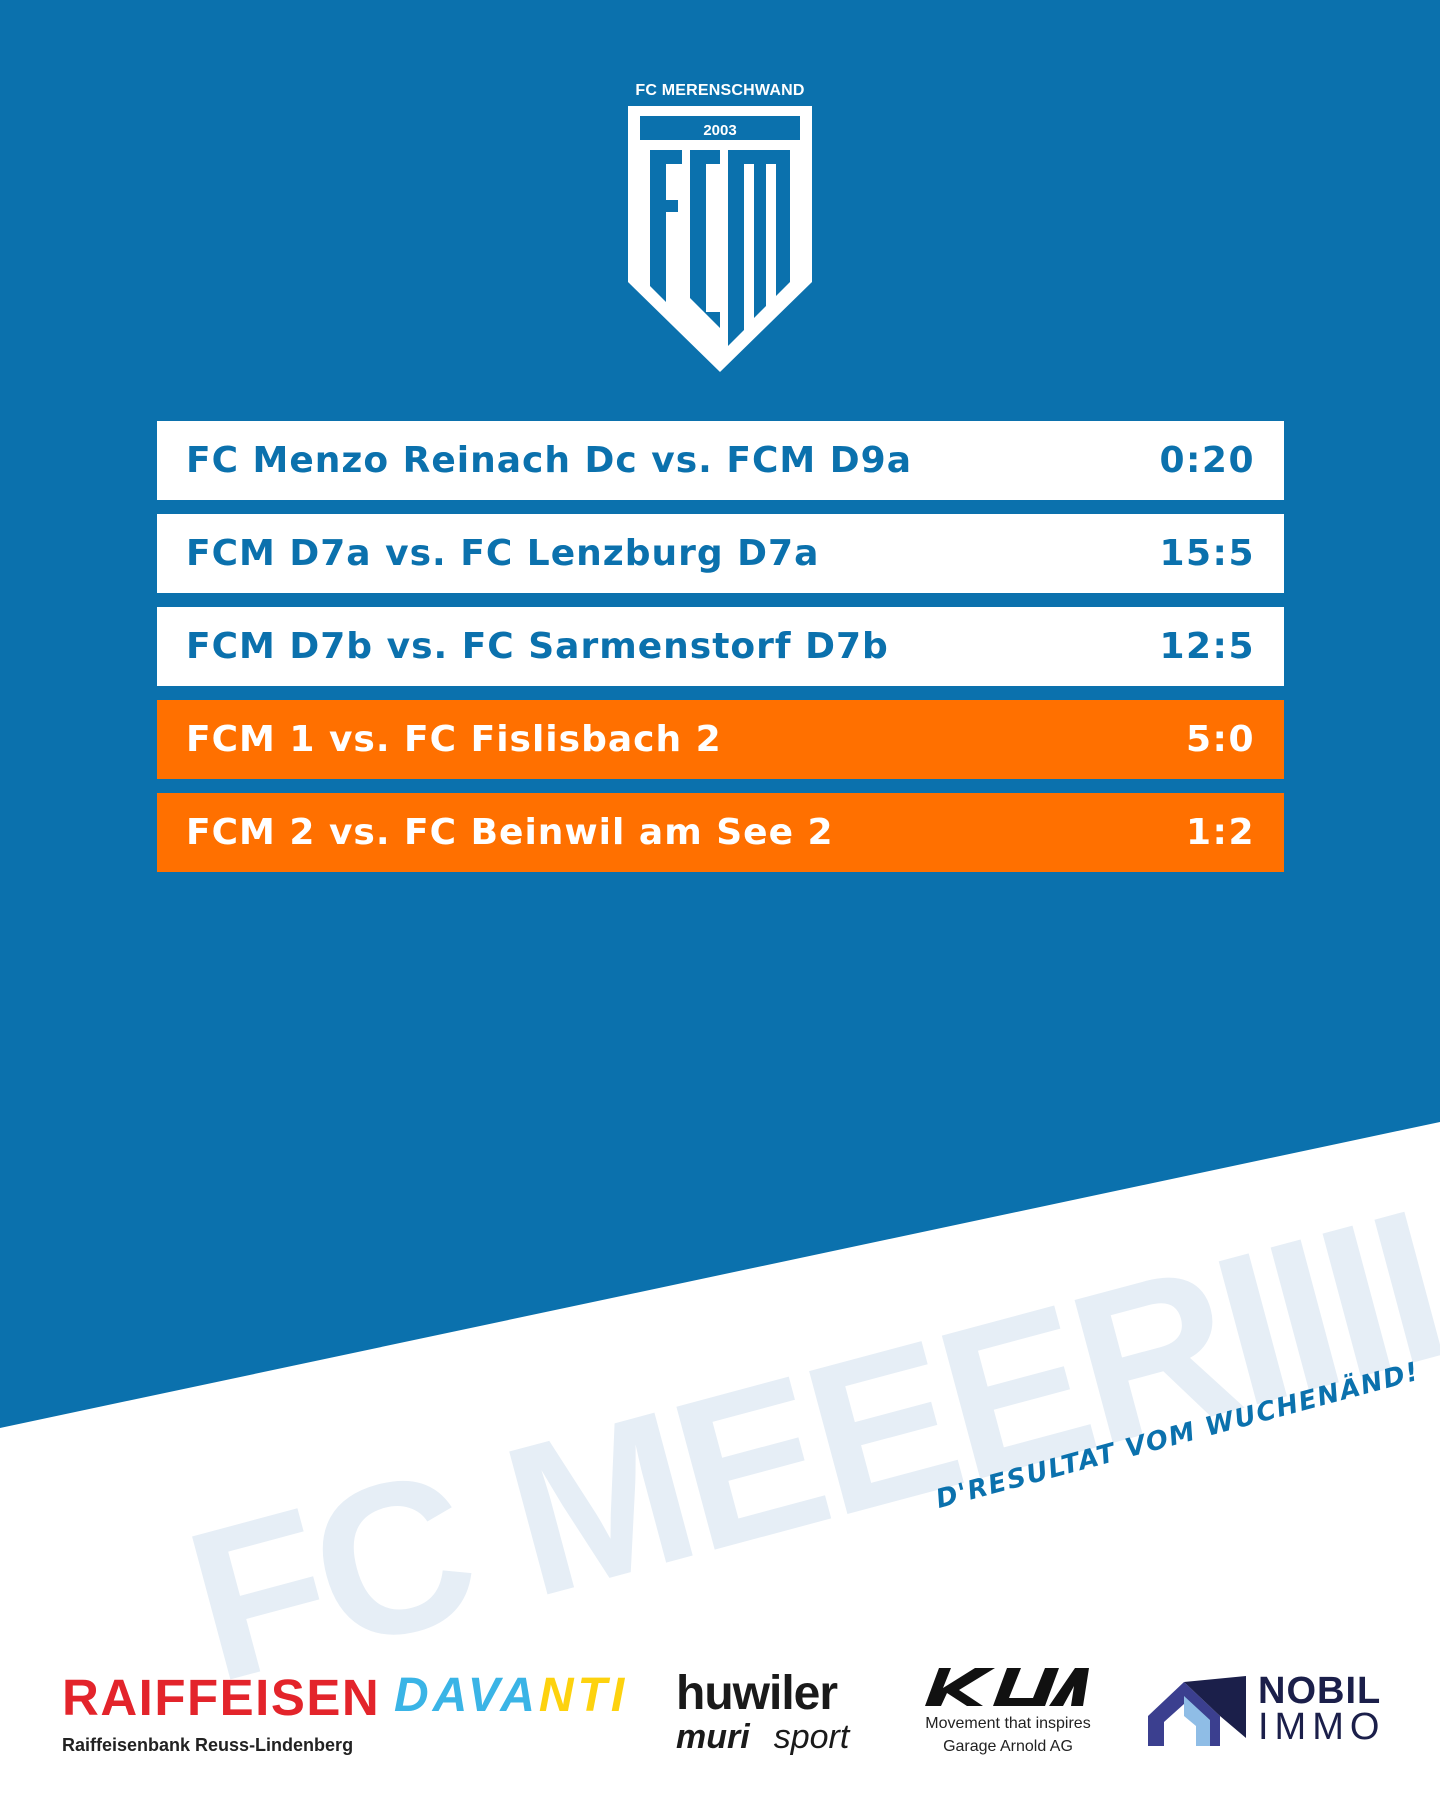 The height and width of the screenshot is (1802, 1440). What do you see at coordinates (510, 832) in the screenshot?
I see `match-label: FCM 2 vs. FC Beinwil am See 2` at bounding box center [510, 832].